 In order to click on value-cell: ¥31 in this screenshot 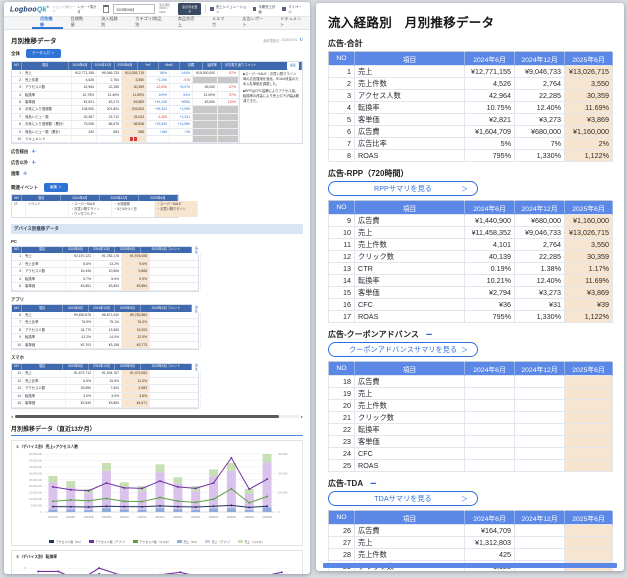, I will do `click(539, 304)`.